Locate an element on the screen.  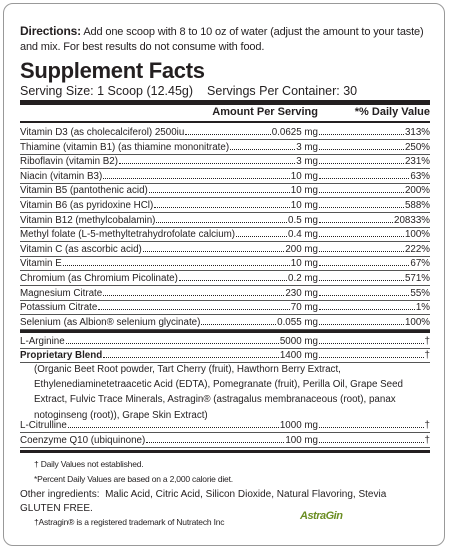
amount: 10 mg is located at coordinates (304, 176).